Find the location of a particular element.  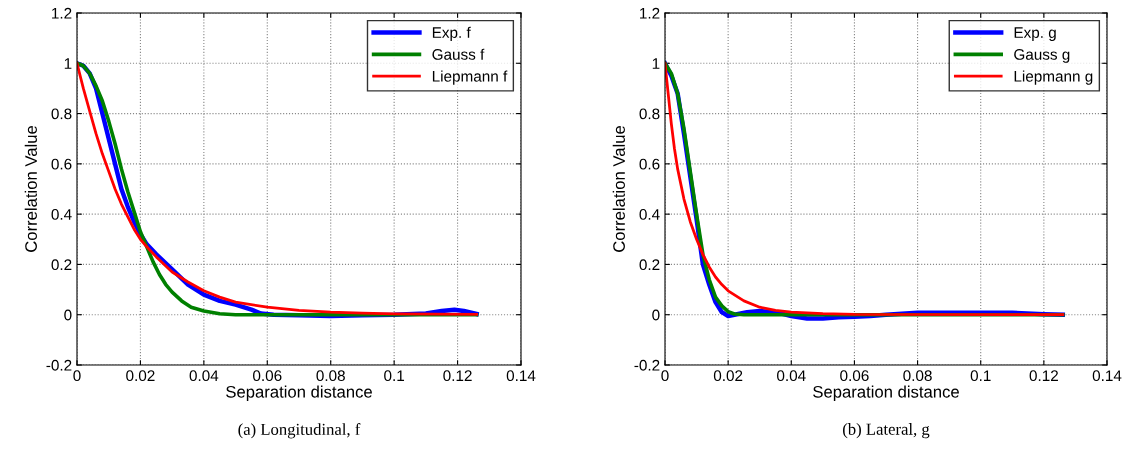

legend-label: Exp. g is located at coordinates (1035, 34).